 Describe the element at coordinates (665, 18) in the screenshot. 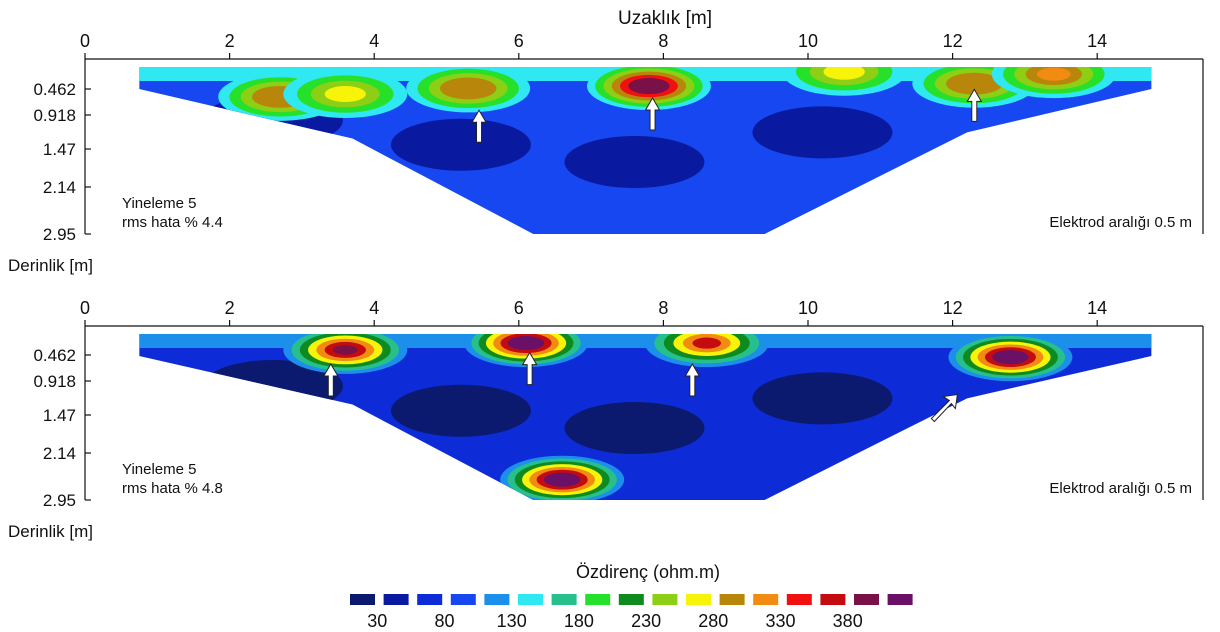

I see `top-x-axis-title: Uzaklık [m]` at that location.